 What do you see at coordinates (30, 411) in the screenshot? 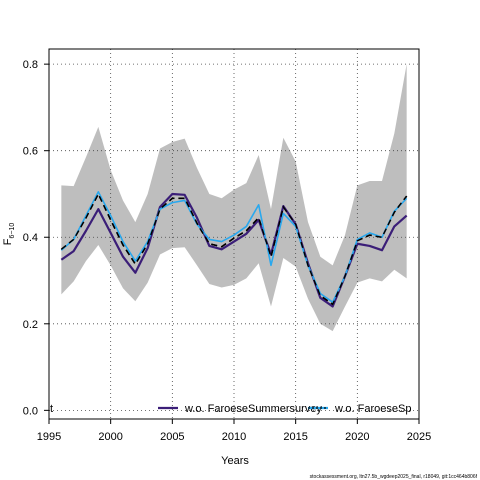
I see `y-tick-label: 0.0` at bounding box center [30, 411].